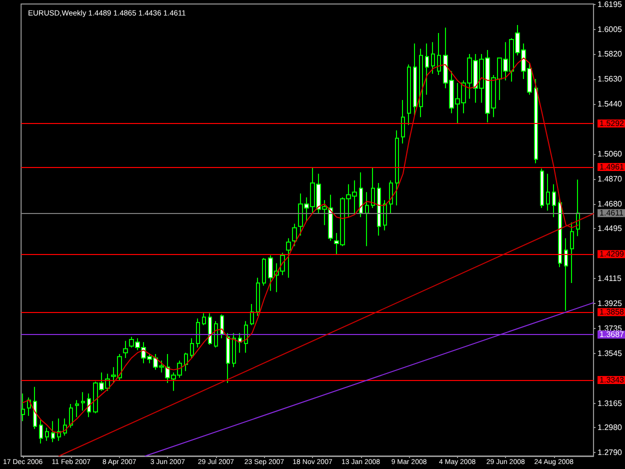  Describe the element at coordinates (612, 254) in the screenshot. I see `ref-line-label: 1.4299` at that location.